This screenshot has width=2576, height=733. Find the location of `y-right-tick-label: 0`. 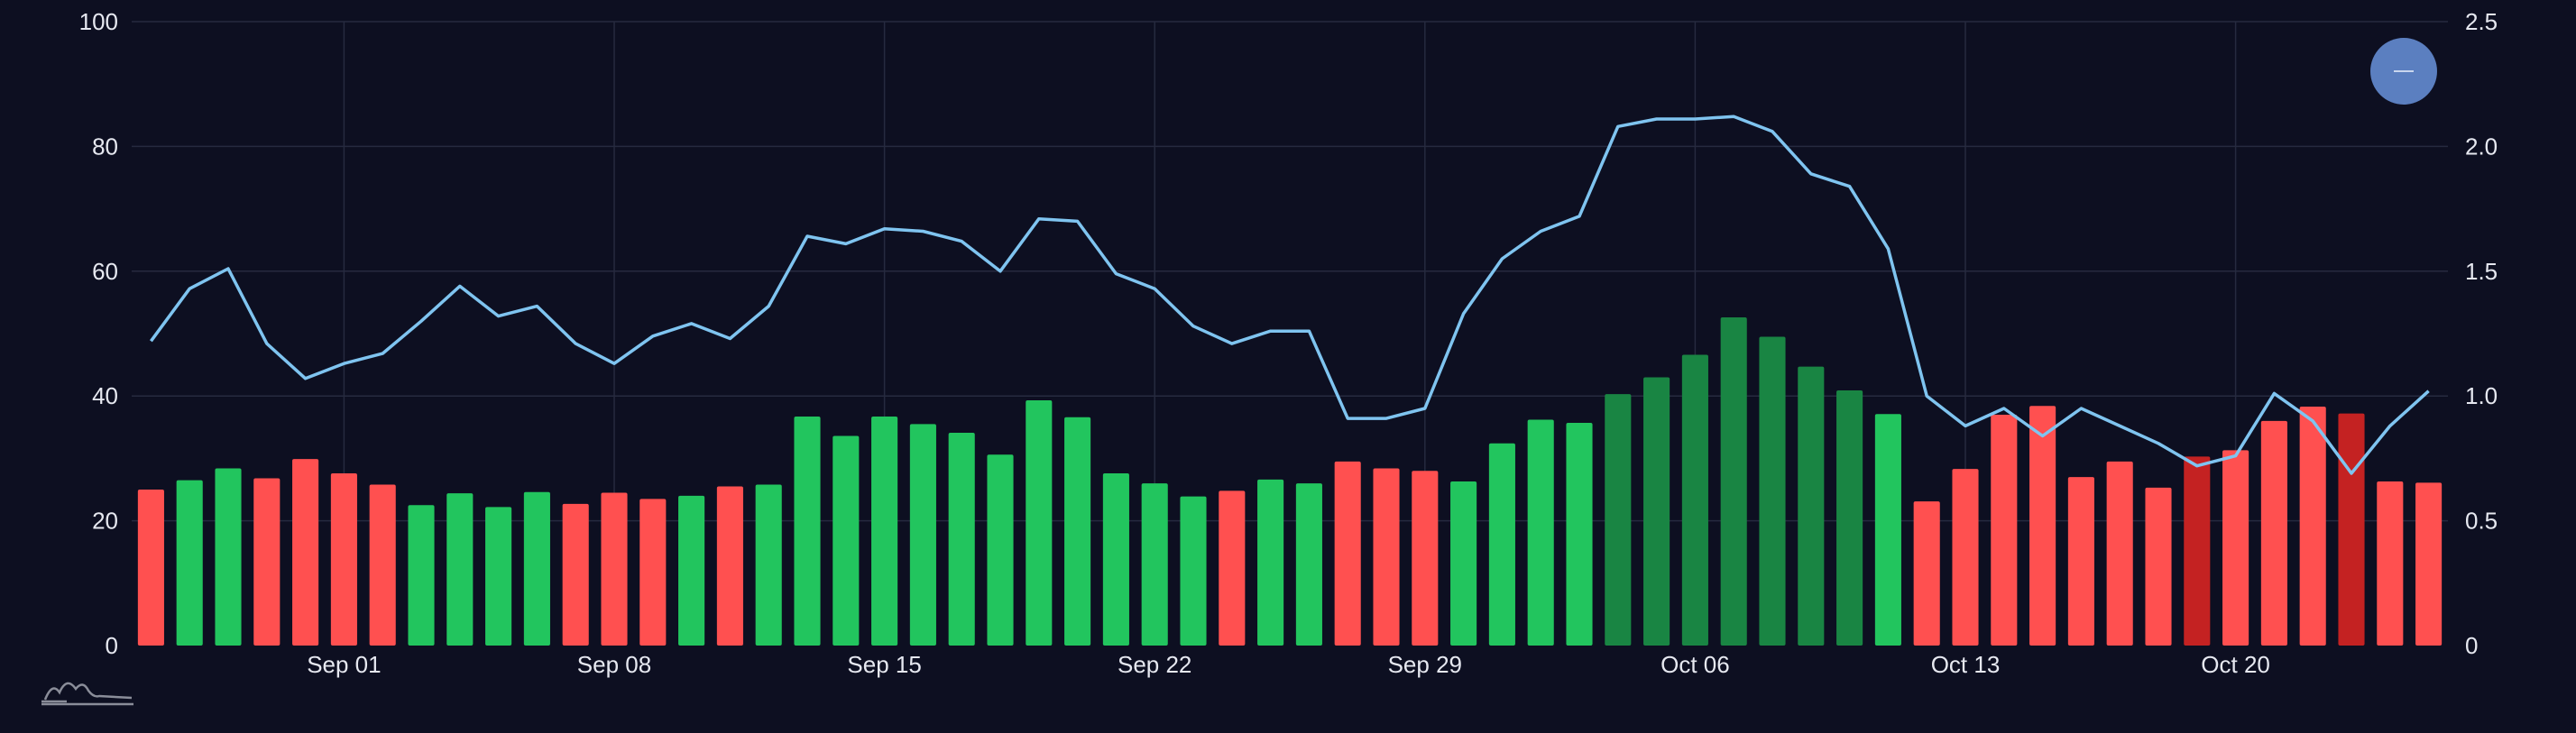

y-right-tick-label: 0 is located at coordinates (2471, 645).